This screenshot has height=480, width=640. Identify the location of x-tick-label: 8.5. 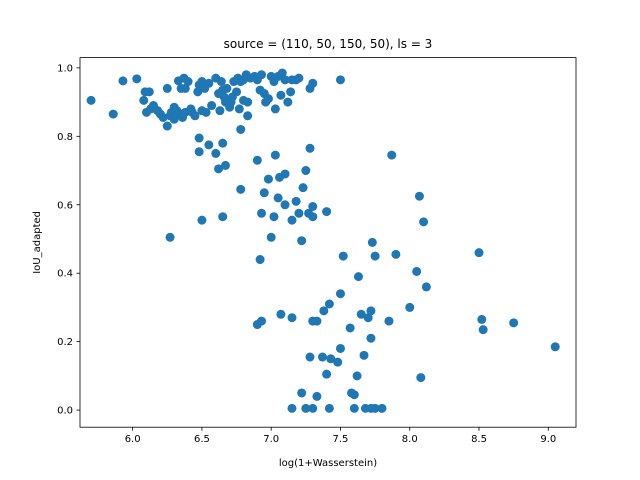
(479, 439).